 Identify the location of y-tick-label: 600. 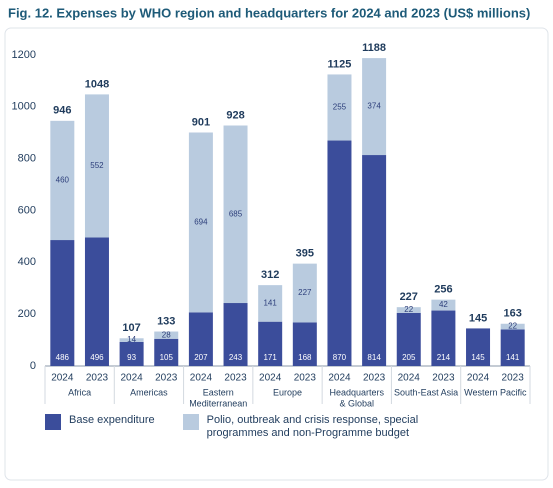
(27, 210).